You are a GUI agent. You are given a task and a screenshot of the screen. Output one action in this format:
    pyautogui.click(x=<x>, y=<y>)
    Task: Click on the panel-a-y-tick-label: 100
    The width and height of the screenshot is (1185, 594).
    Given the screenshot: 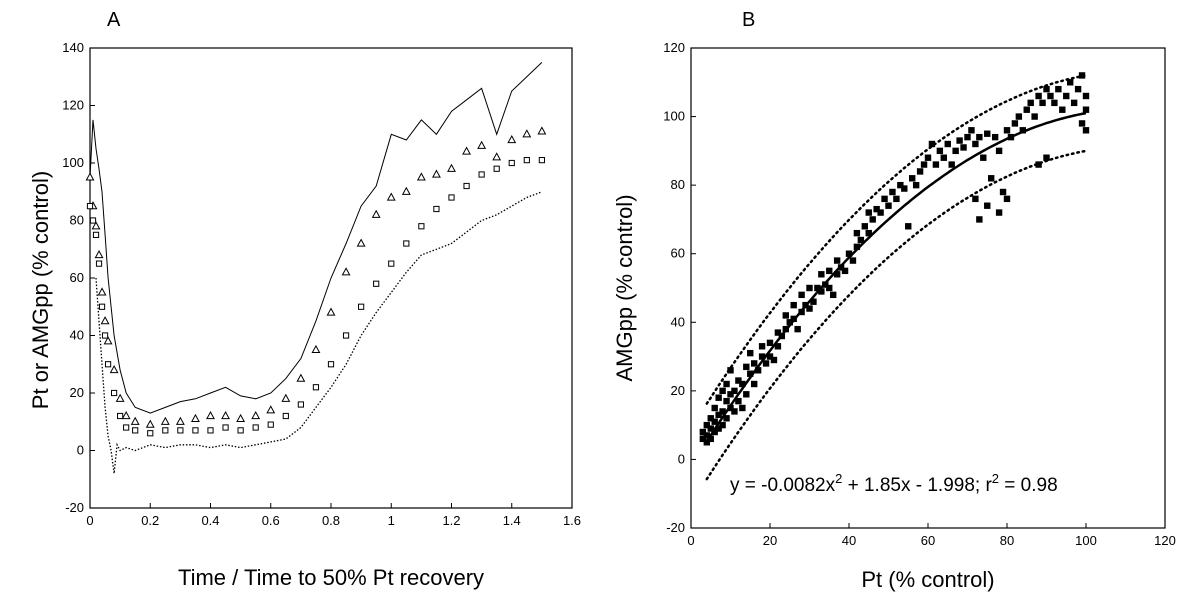 What is the action you would take?
    pyautogui.click(x=73, y=162)
    